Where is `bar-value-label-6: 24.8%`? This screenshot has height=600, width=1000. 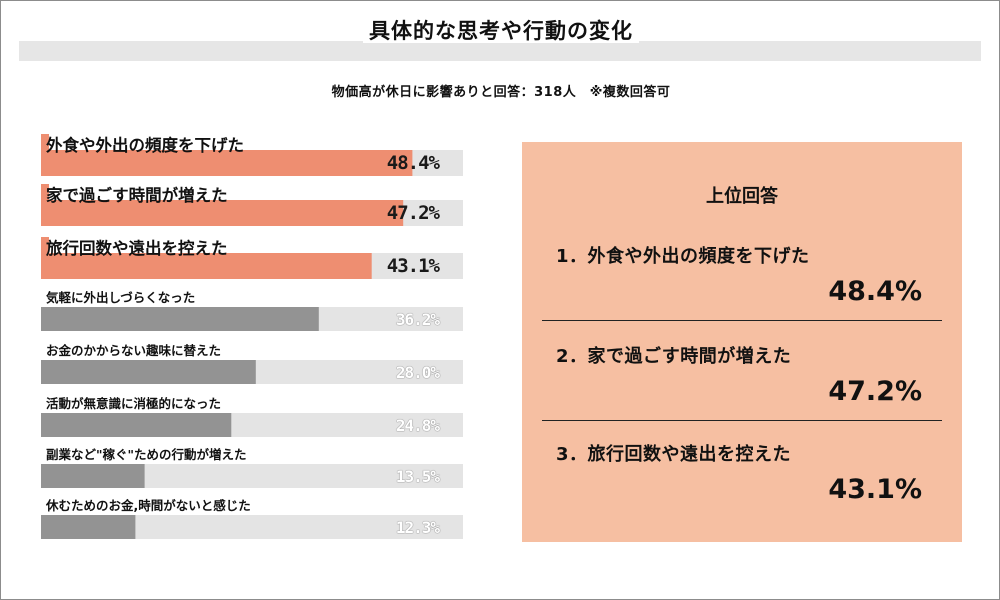 bar-value-label-6: 24.8% is located at coordinates (417, 425).